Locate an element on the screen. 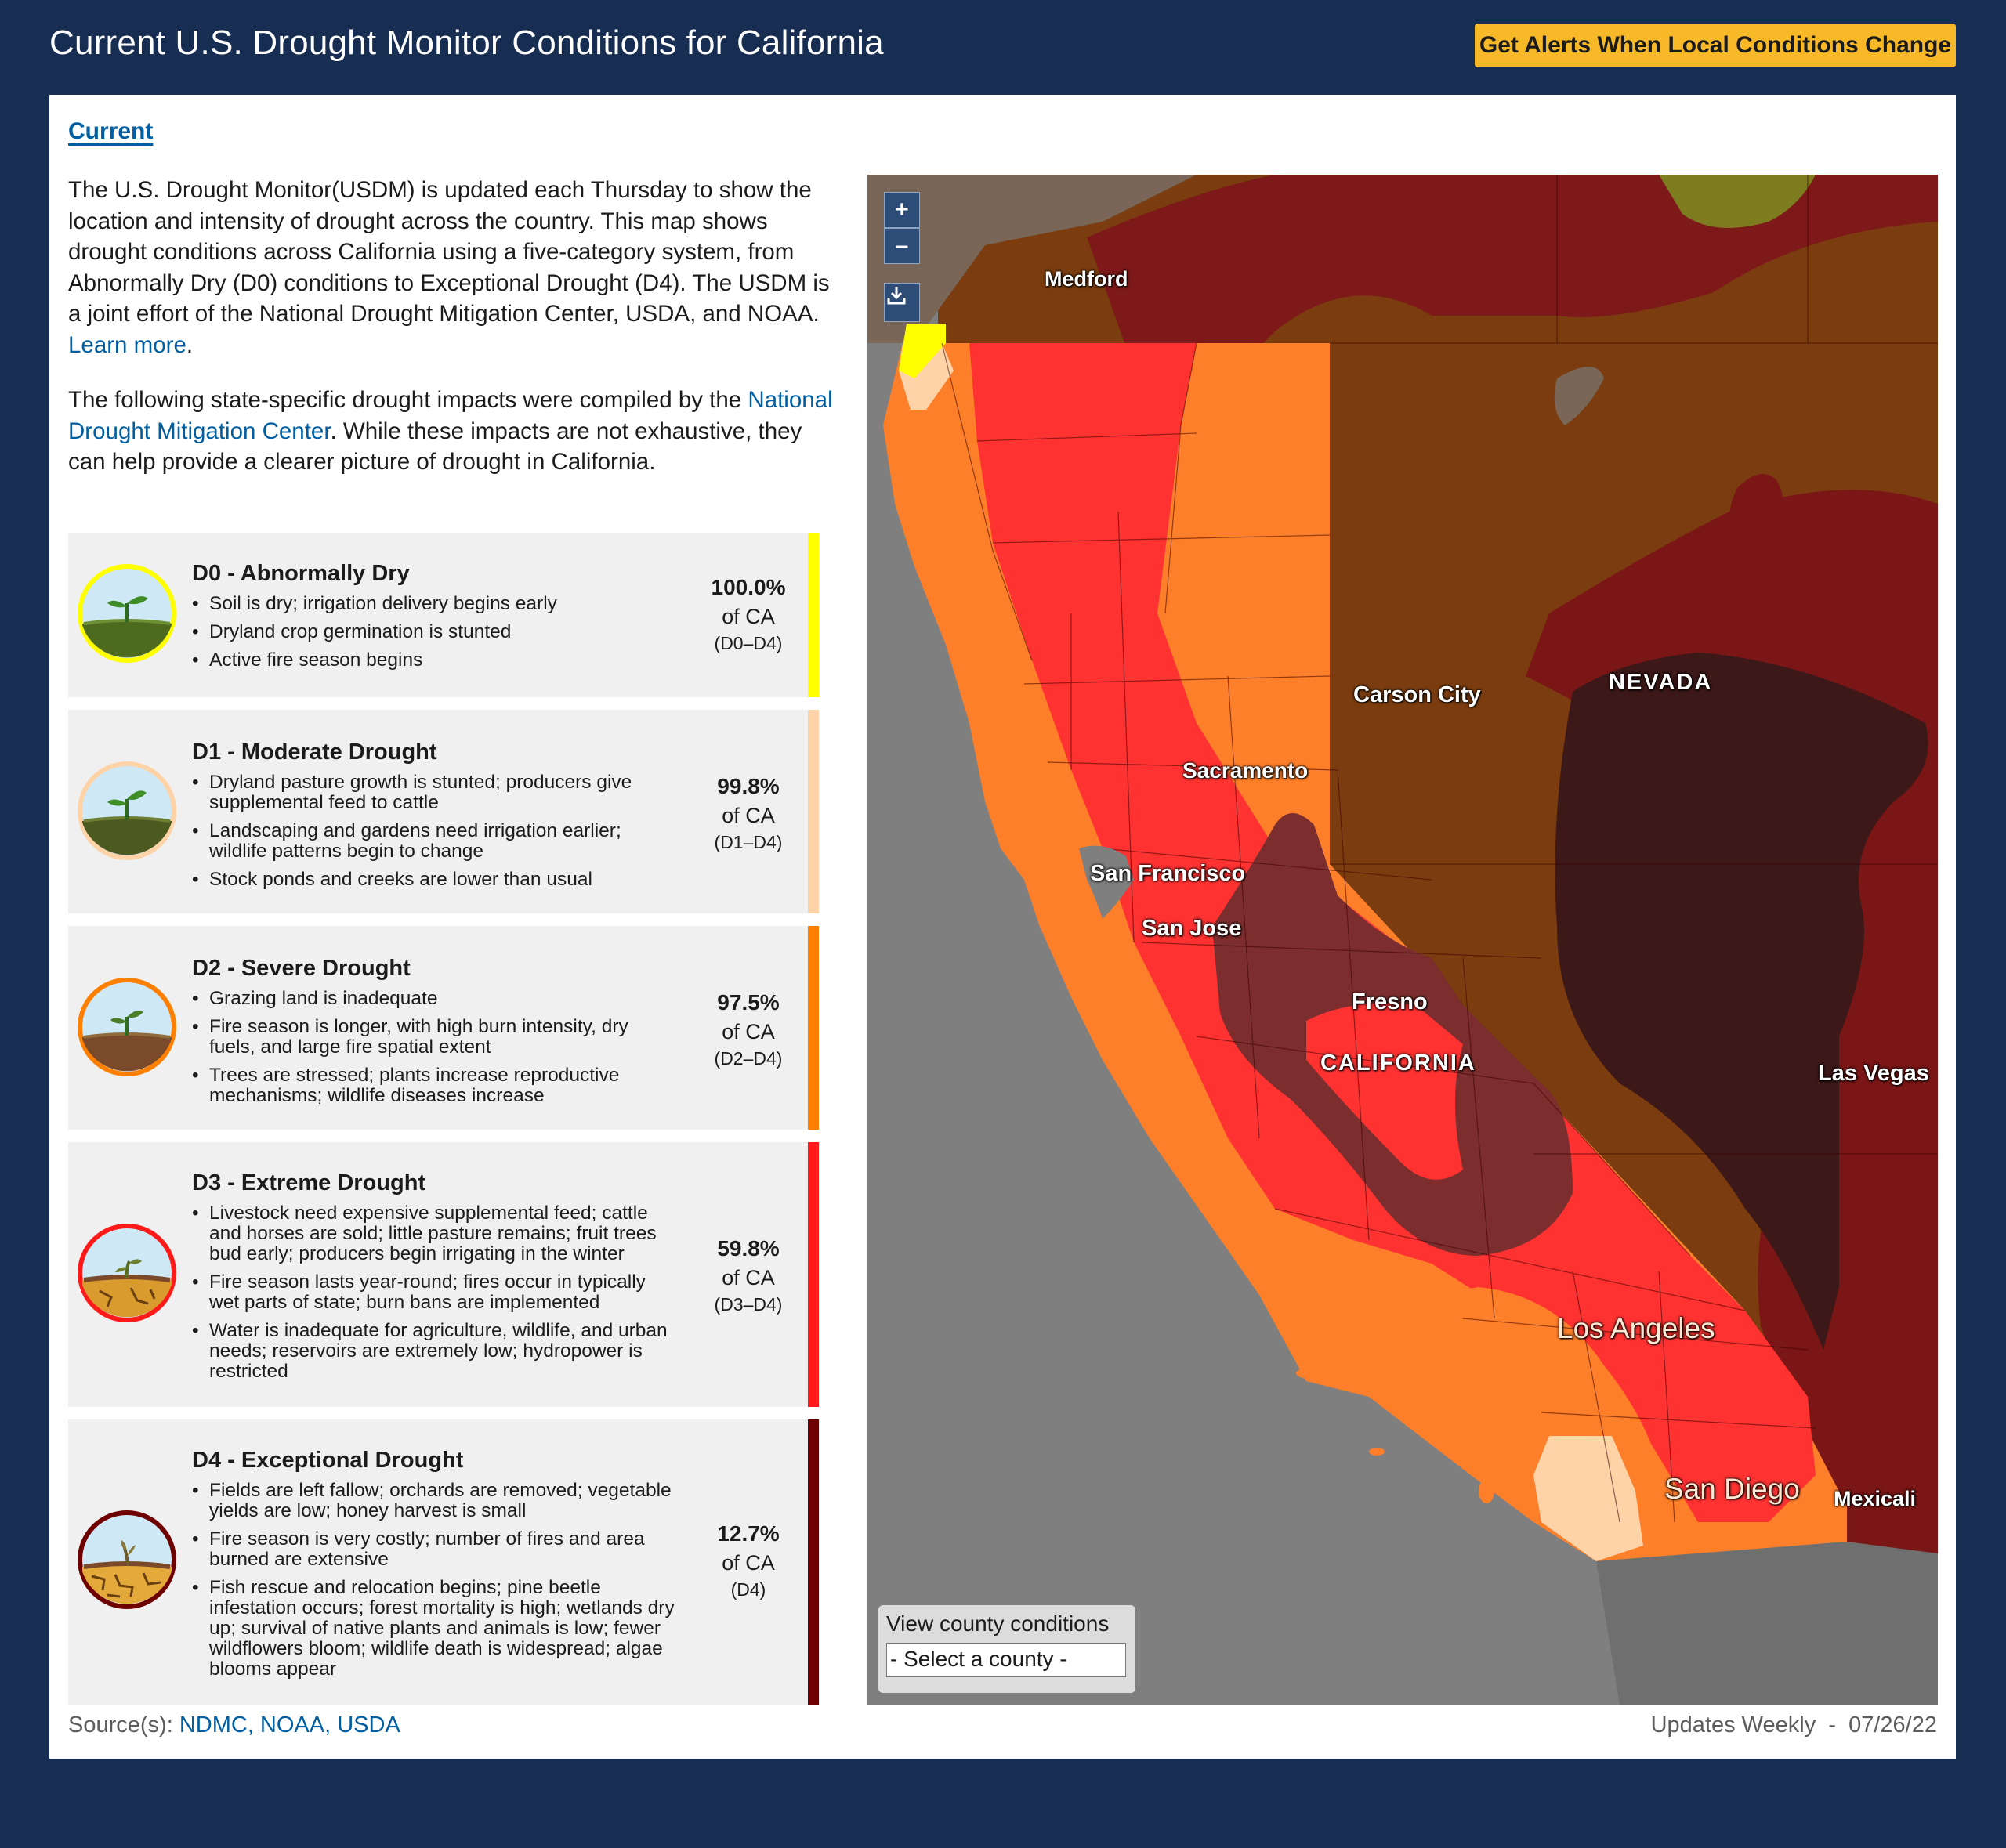 This screenshot has width=2006, height=1848. percent-value: 97.5% is located at coordinates (748, 1002).